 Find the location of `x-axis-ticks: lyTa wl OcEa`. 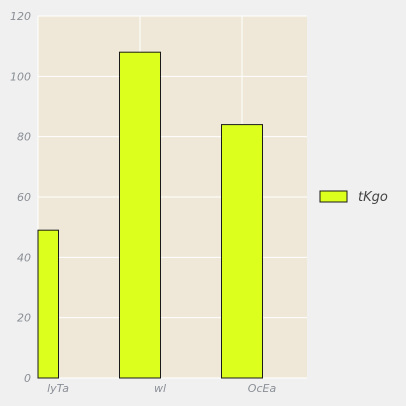

x-axis-ticks: lyTa wl OcEa is located at coordinates (161, 388).